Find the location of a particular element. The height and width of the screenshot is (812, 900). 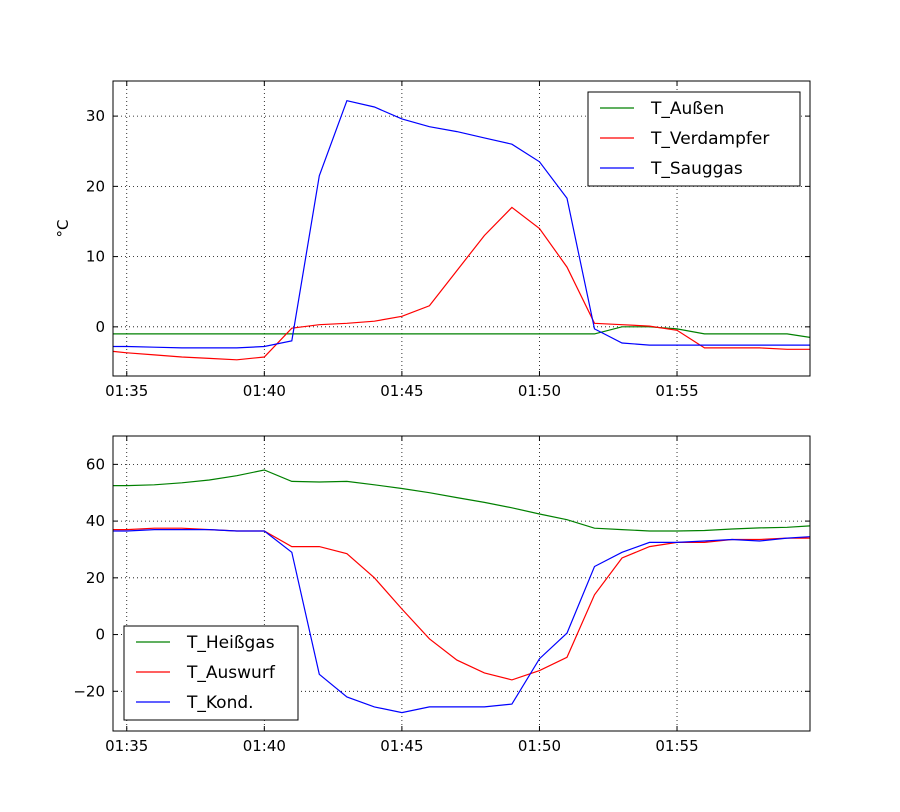

legend-label: T_Auswurf is located at coordinates (231, 673).